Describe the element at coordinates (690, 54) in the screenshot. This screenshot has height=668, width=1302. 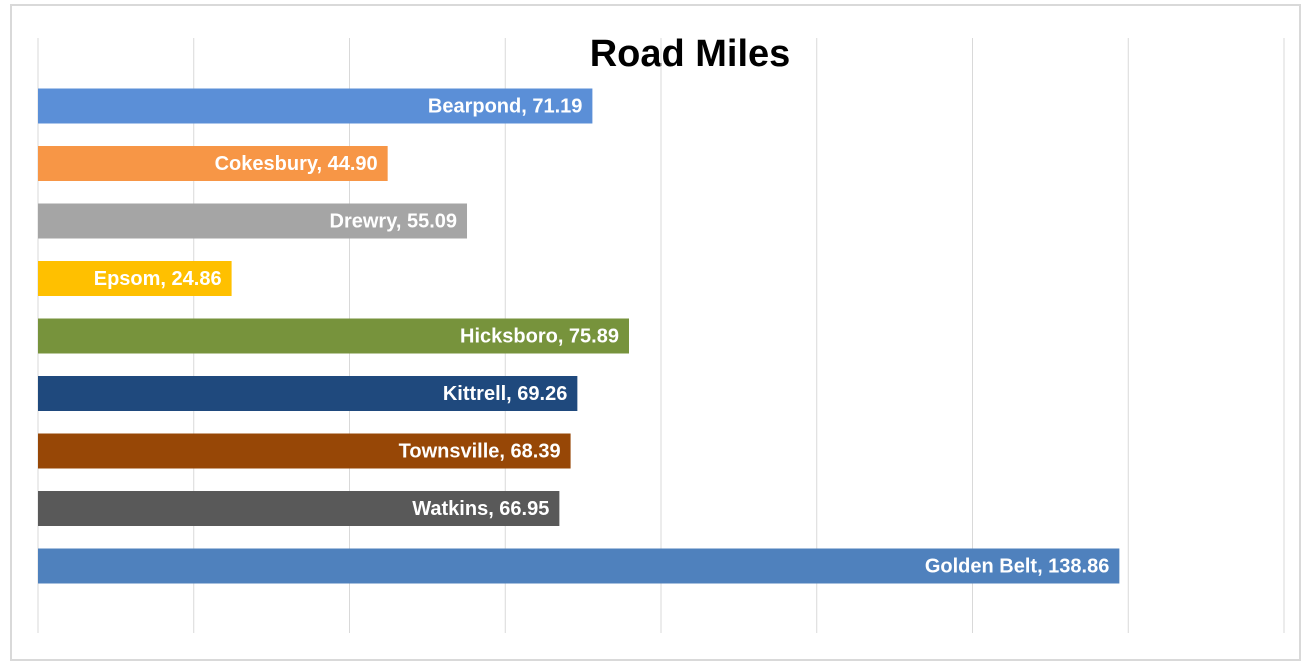
I see `chart-title: Road Miles` at that location.